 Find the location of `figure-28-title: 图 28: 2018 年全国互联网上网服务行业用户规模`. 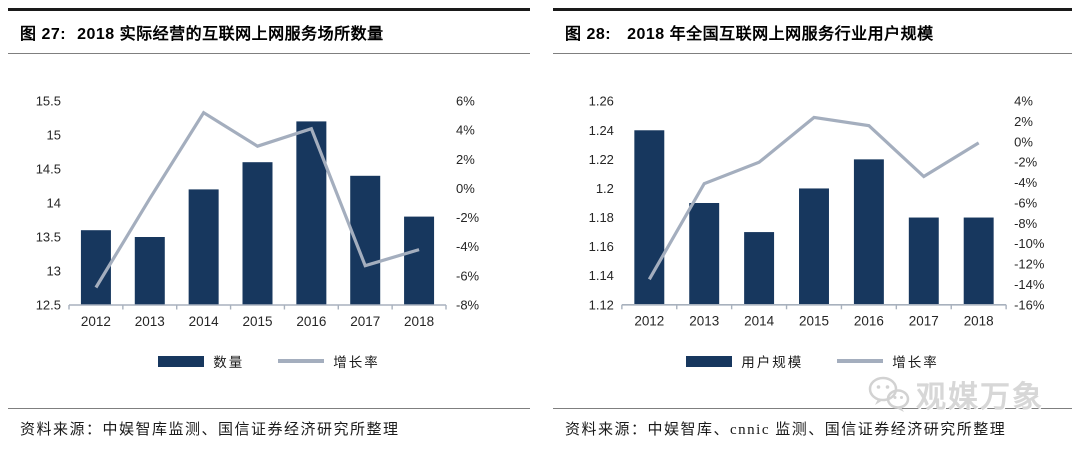

figure-28-title: 图 28: 2018 年全国互联网上网服务行业用户规模 is located at coordinates (812, 32).